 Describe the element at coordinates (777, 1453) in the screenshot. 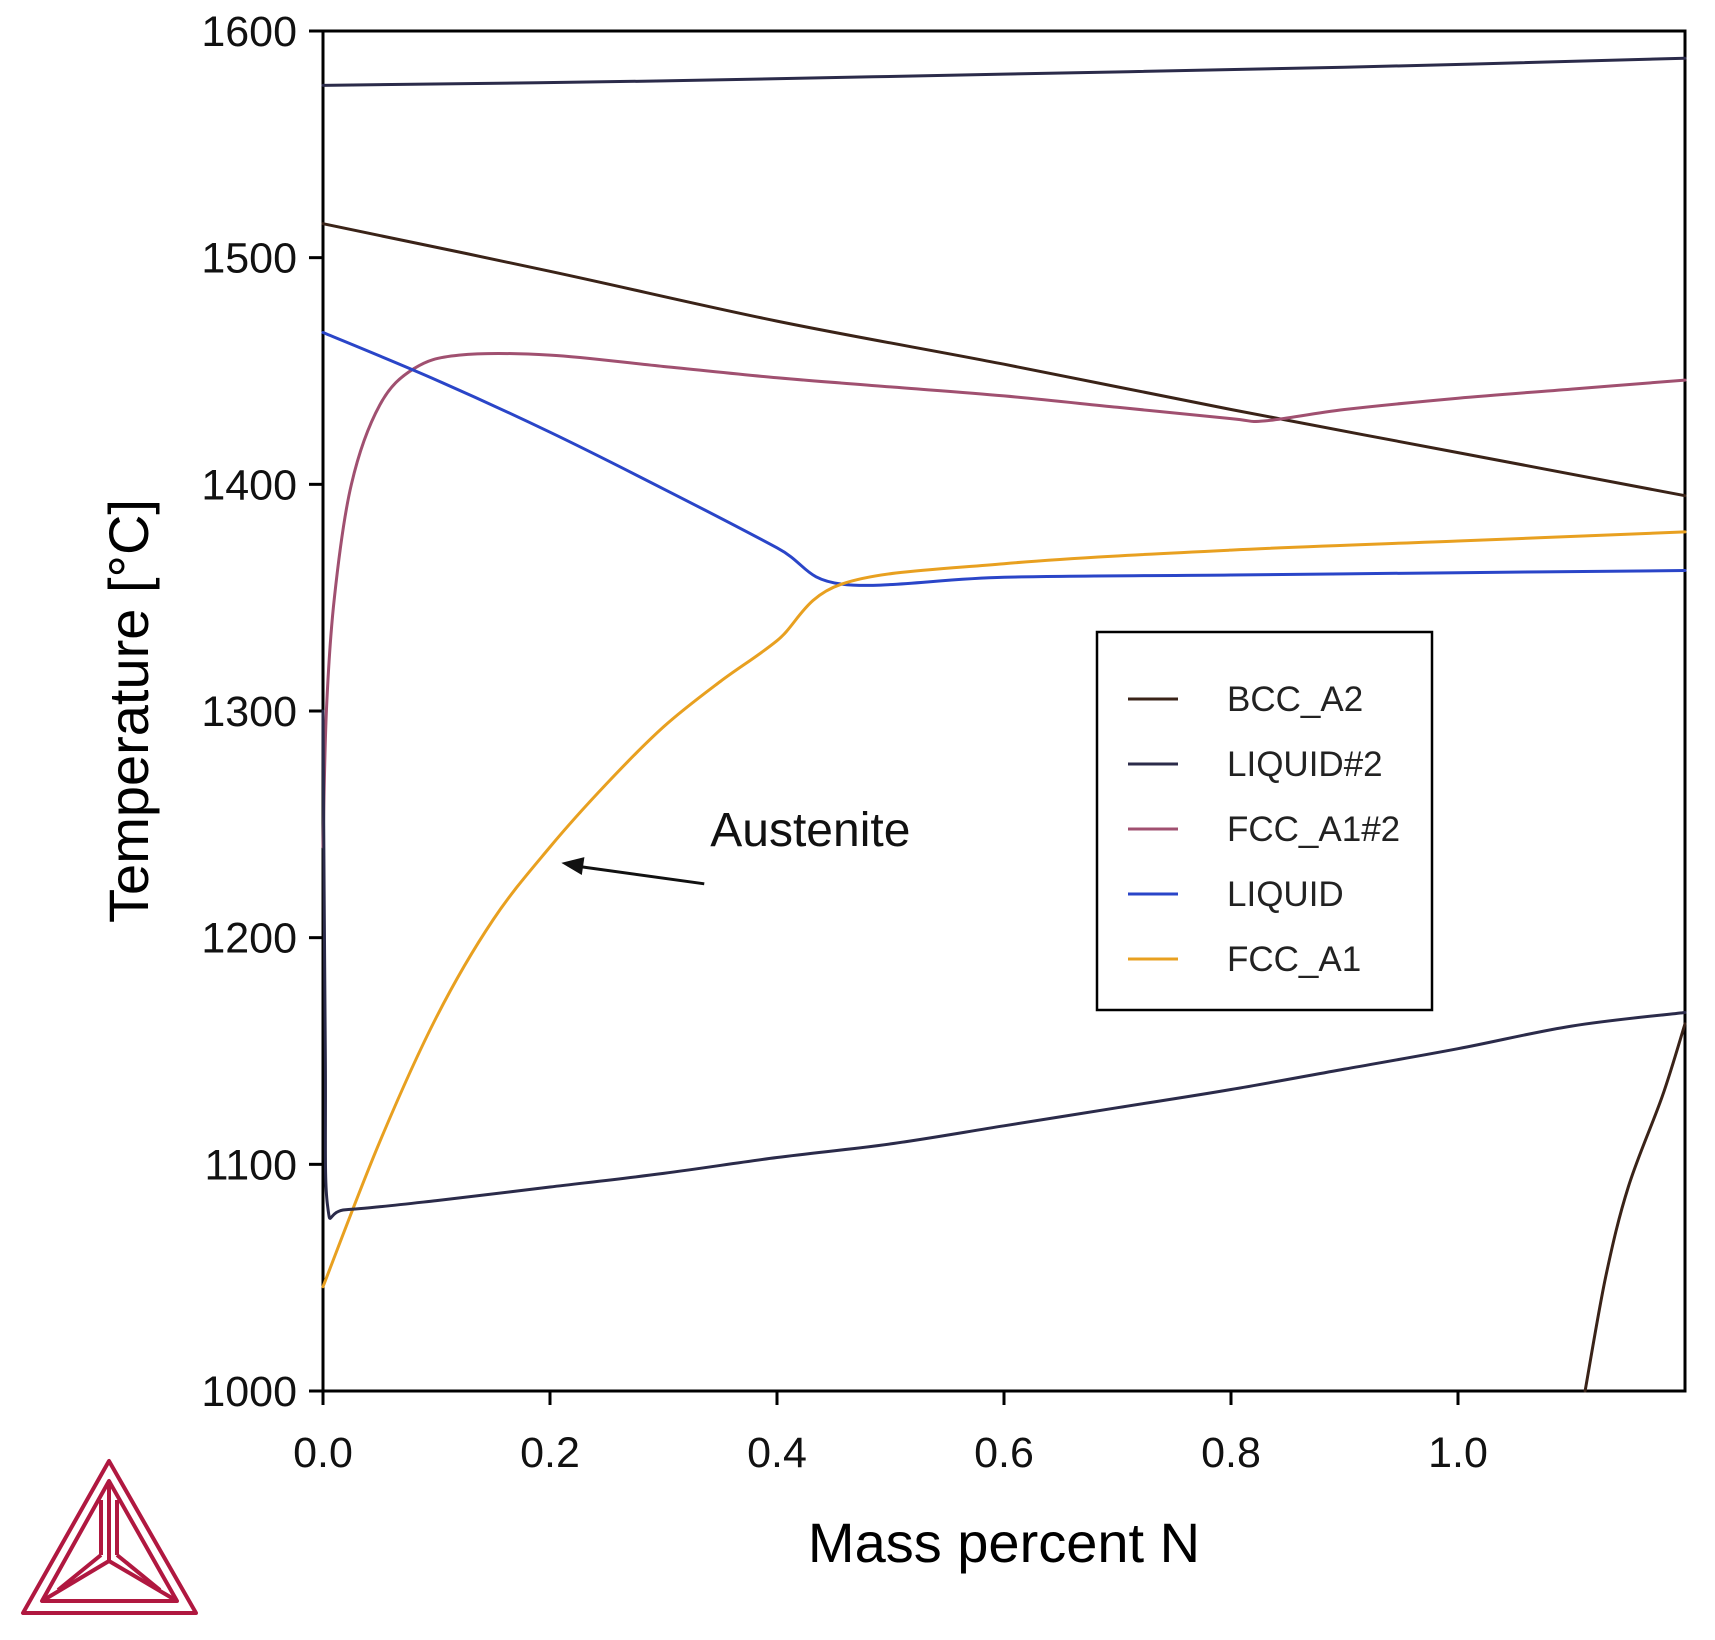

I see `x-tick-label: 0.4` at that location.